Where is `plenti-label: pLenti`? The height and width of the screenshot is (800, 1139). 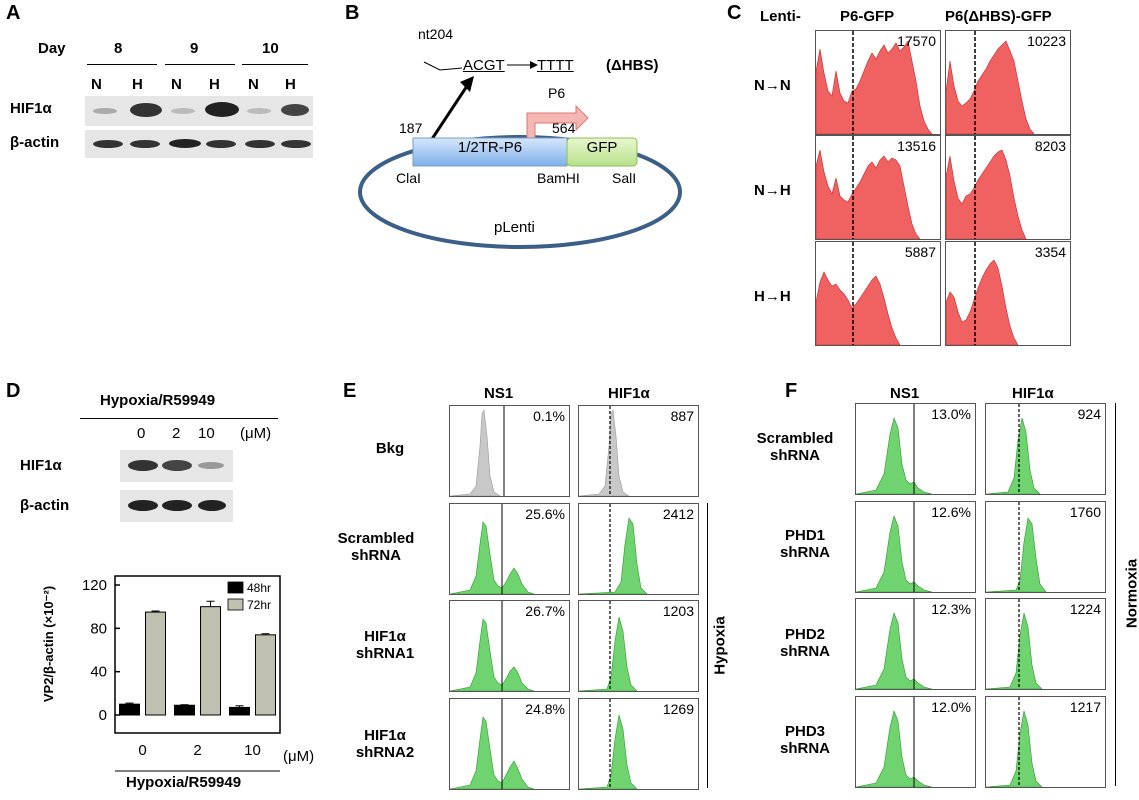 plenti-label: pLenti is located at coordinates (514, 227).